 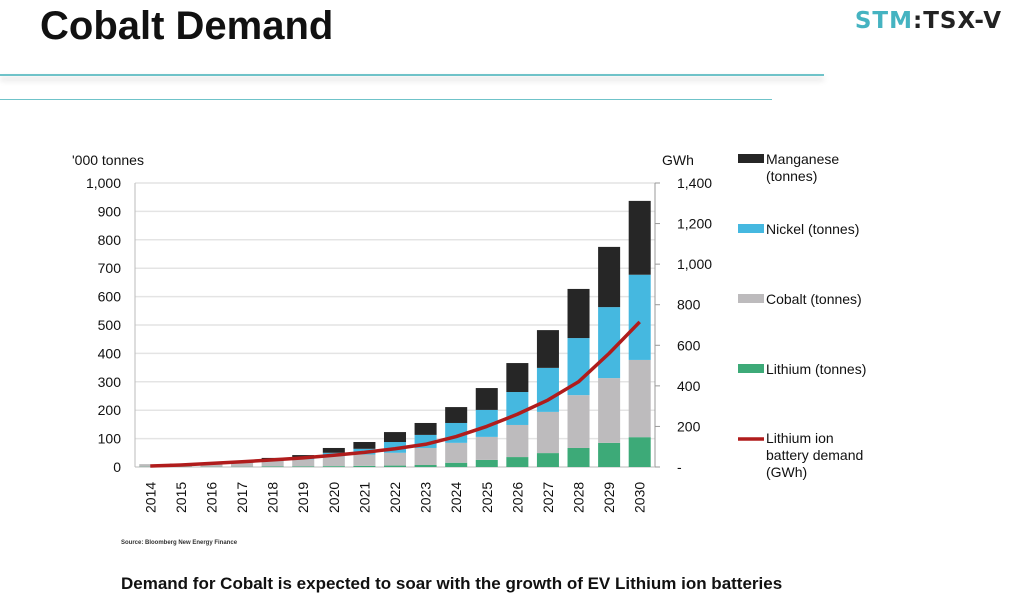 What do you see at coordinates (150, 497) in the screenshot?
I see `x-tick-label: 2014` at bounding box center [150, 497].